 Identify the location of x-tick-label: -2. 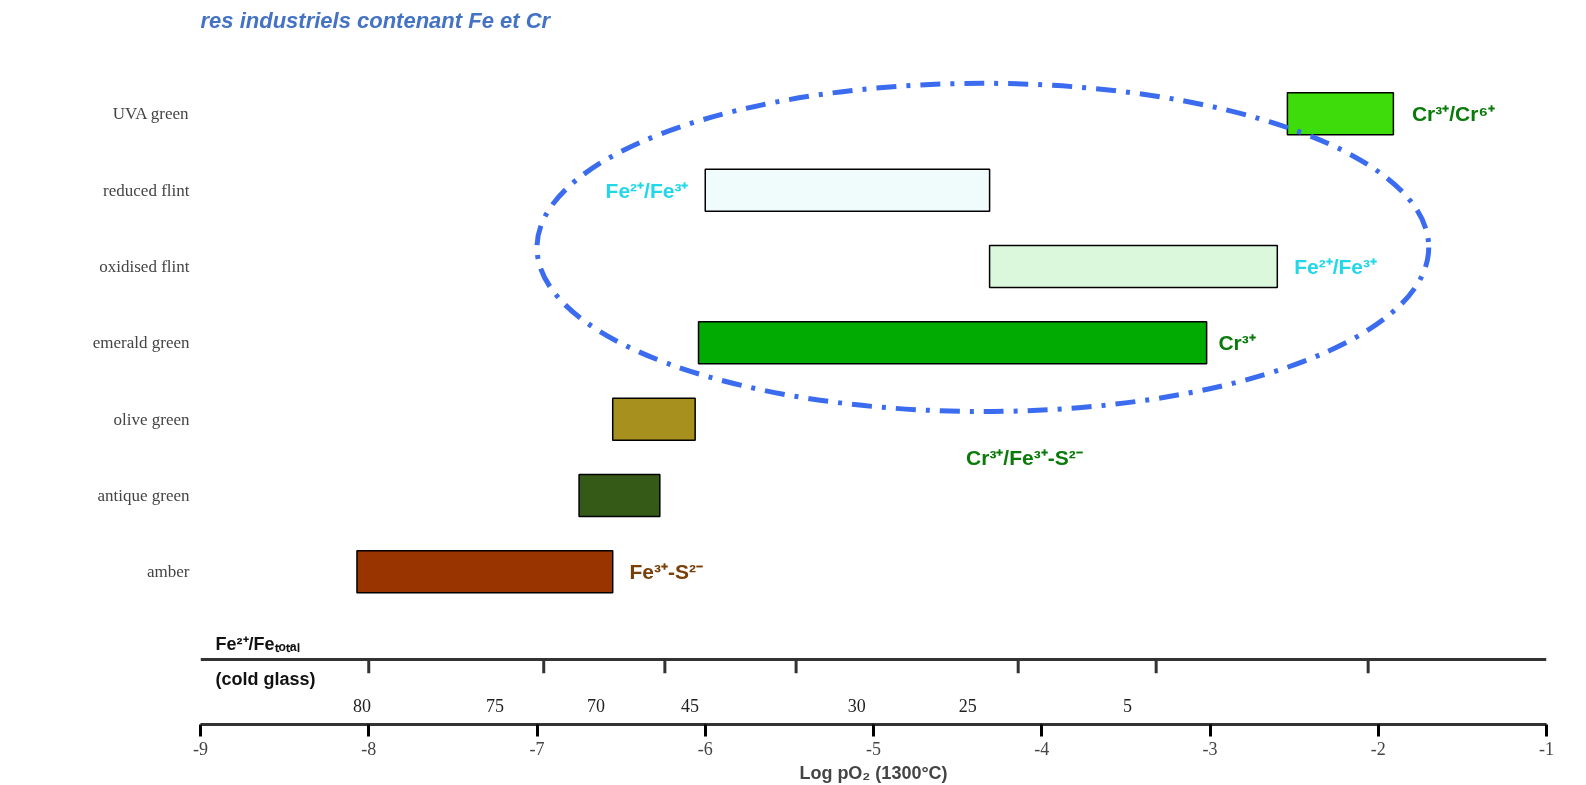
(1378, 748).